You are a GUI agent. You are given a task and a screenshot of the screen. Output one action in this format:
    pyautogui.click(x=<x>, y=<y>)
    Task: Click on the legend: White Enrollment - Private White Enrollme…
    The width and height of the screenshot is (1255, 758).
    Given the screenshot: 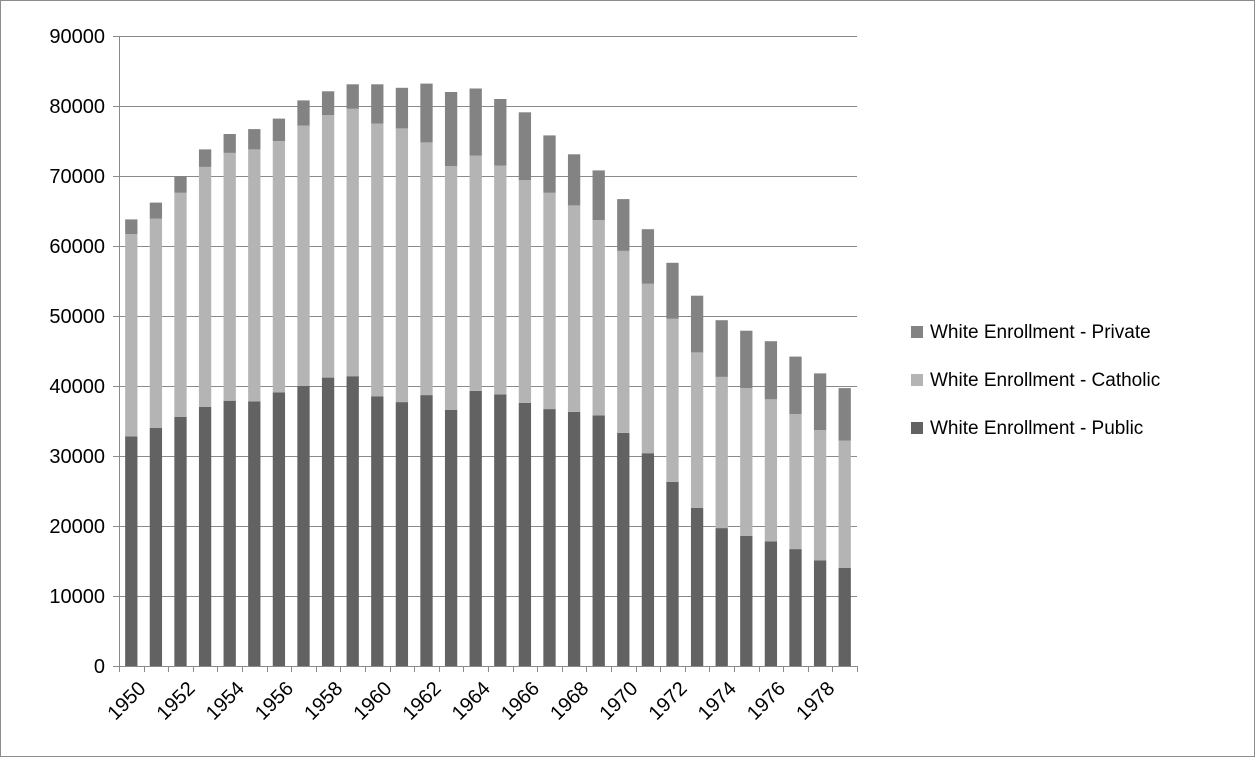 What is the action you would take?
    pyautogui.click(x=1035, y=380)
    